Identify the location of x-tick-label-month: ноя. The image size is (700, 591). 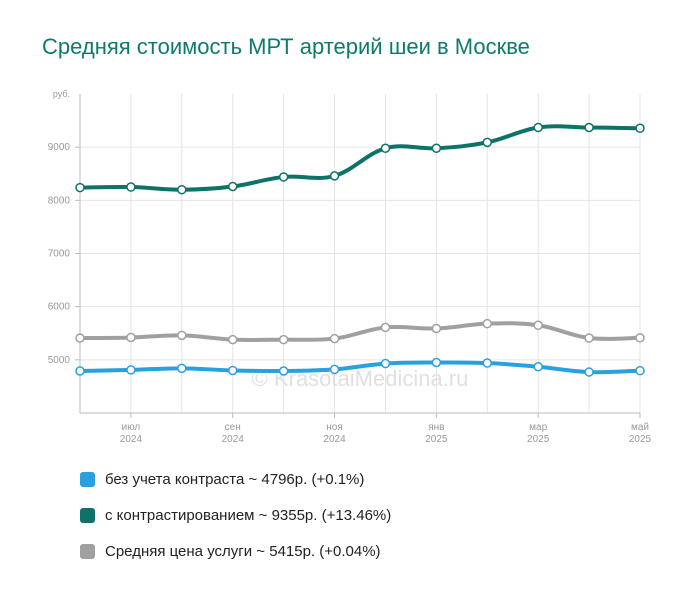
(334, 427).